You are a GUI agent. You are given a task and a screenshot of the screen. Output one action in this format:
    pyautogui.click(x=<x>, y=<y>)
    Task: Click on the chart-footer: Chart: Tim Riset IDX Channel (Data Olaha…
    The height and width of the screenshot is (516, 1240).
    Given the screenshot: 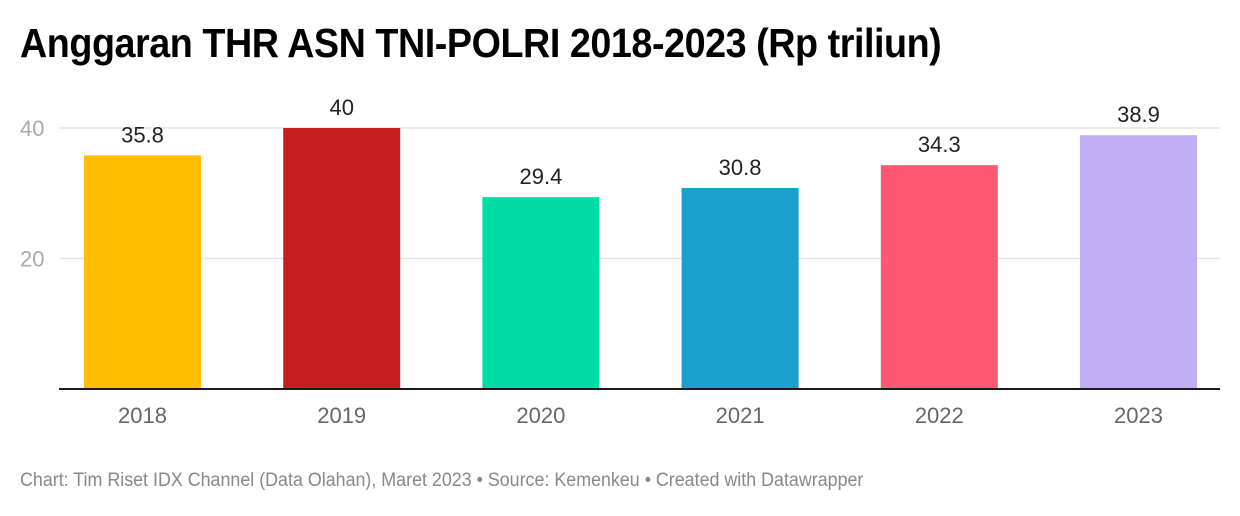 What is the action you would take?
    pyautogui.click(x=442, y=480)
    